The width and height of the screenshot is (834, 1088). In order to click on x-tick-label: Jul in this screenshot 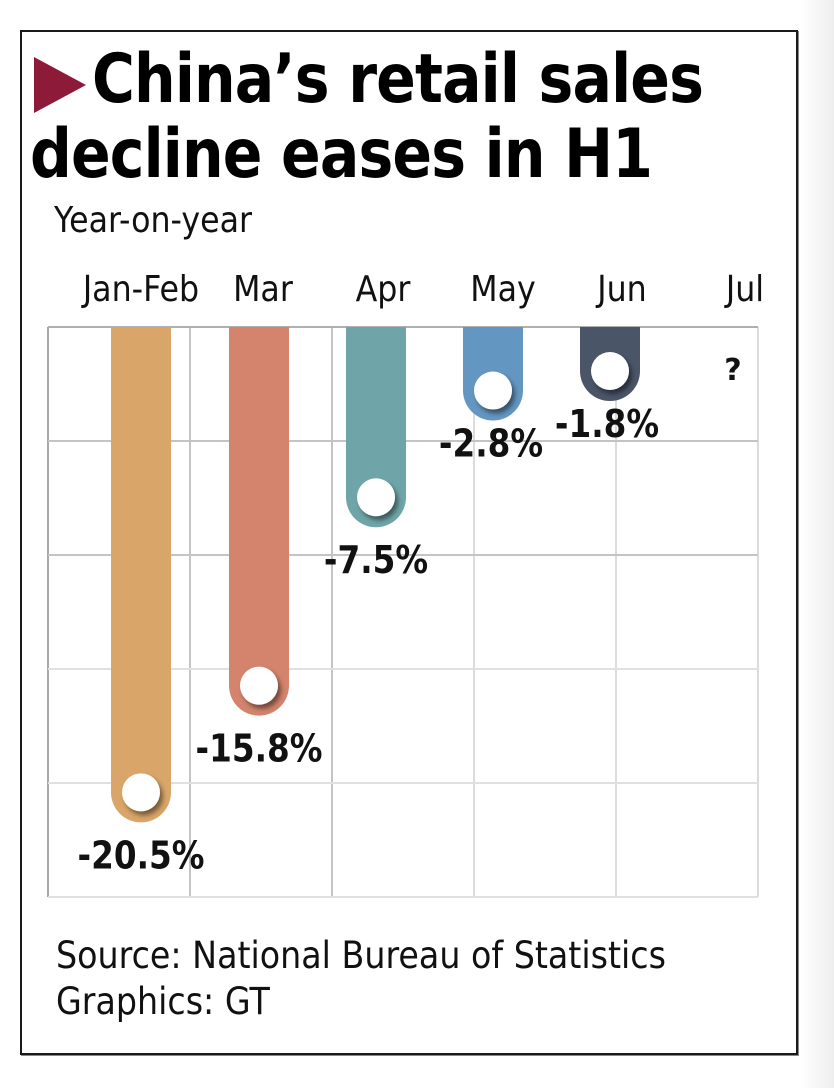, I will do `click(744, 288)`.